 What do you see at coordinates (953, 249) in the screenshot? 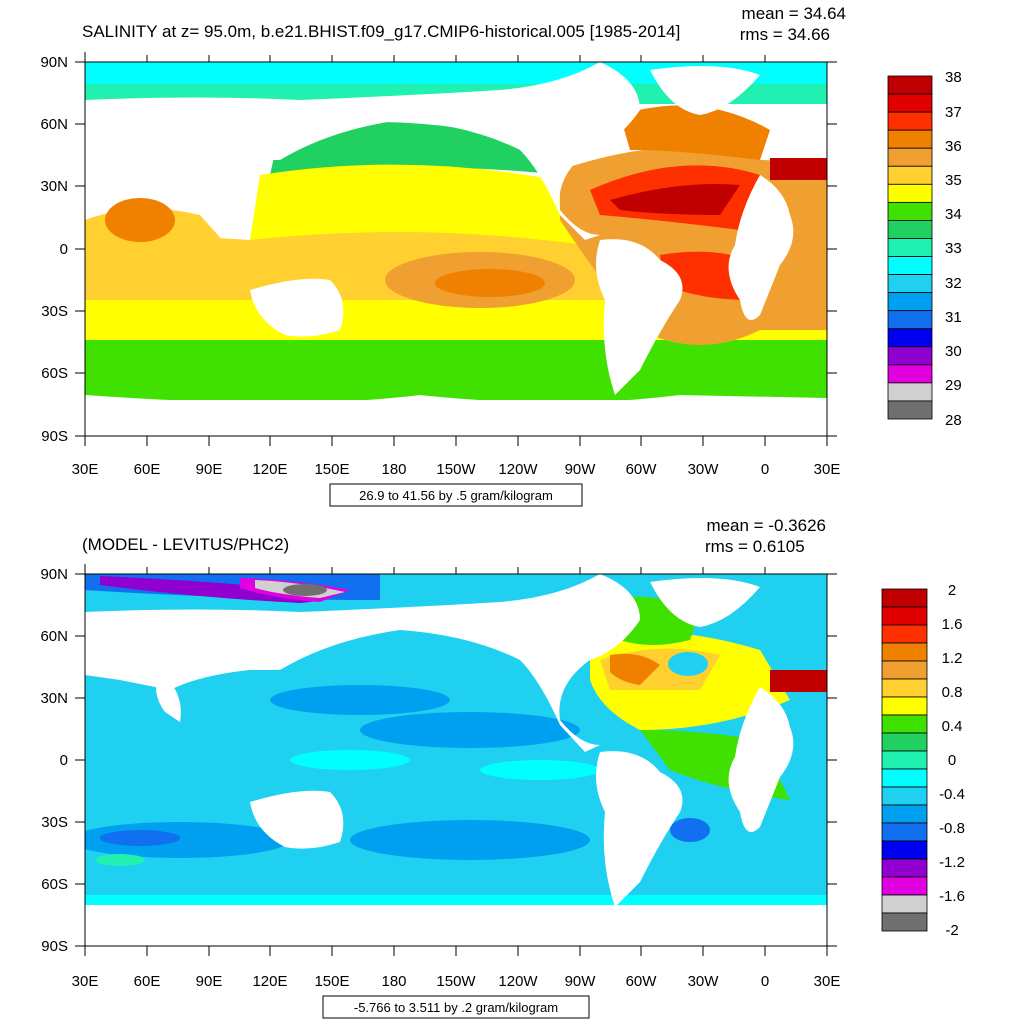
I see `panel1-colorbar-labels: 38 37 36 35 34 33 32 31 30 29 28` at bounding box center [953, 249].